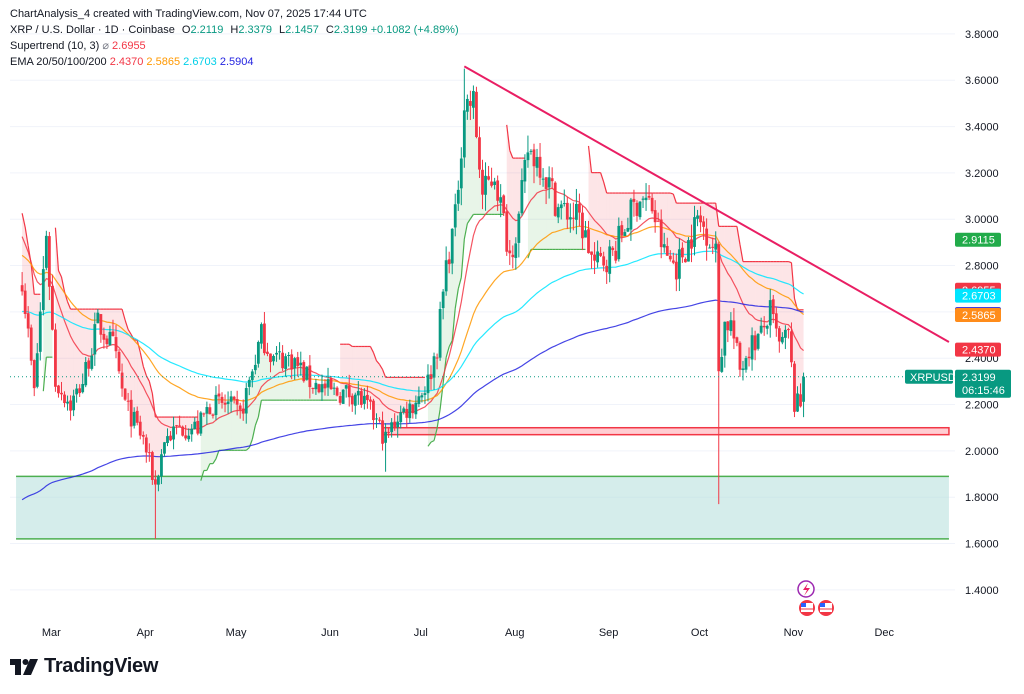 Image resolution: width=1024 pixels, height=694 pixels. I want to click on price-tag-2.4370: 2.4370, so click(978, 349).